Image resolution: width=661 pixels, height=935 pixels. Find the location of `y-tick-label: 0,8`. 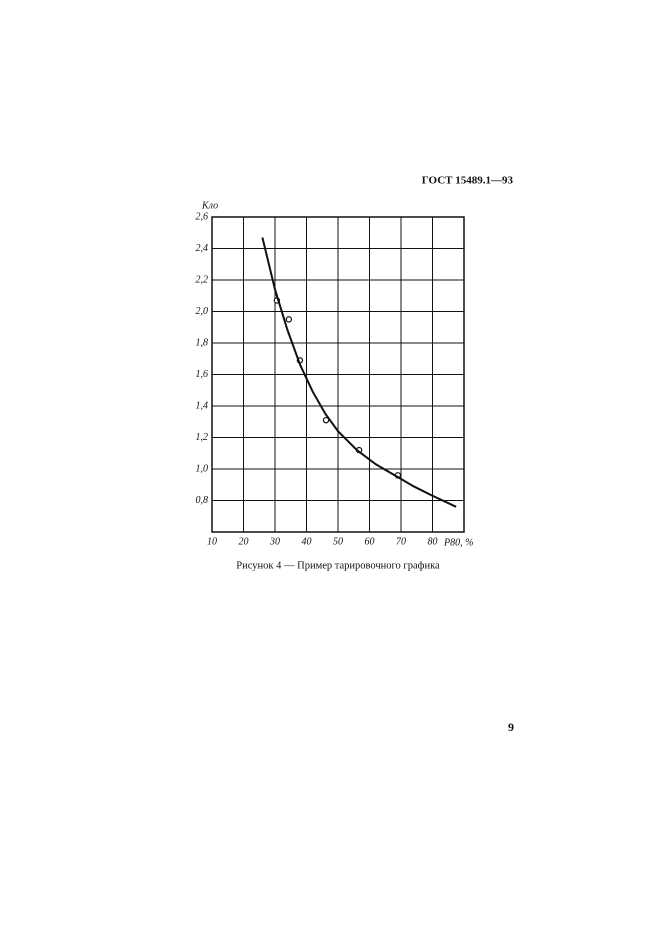

y-tick-label: 0,8 is located at coordinates (202, 500).